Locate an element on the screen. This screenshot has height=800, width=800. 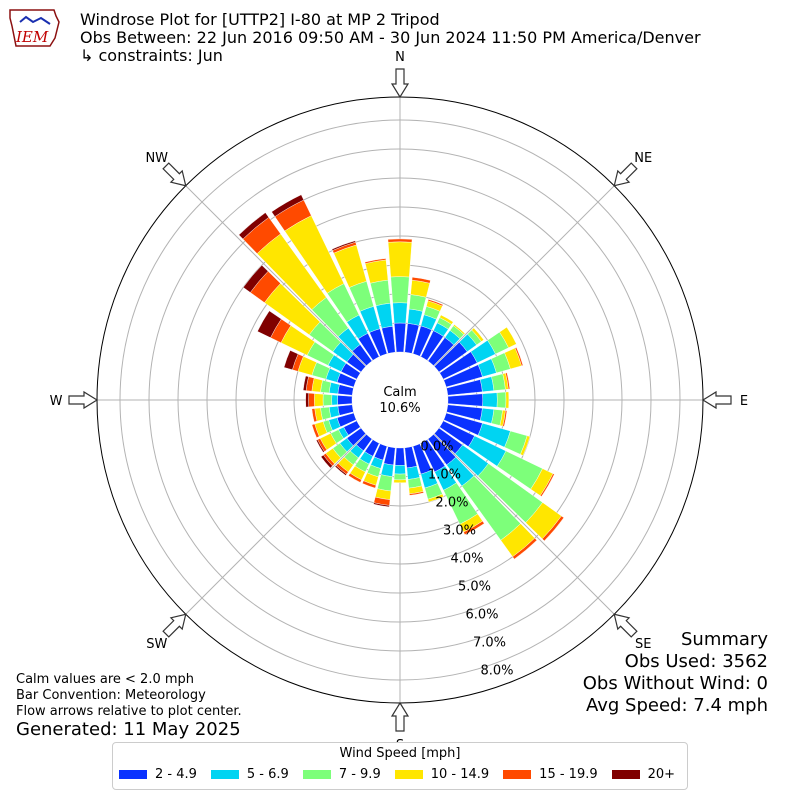
legend-item: 2 - 4.9 is located at coordinates (158, 774).